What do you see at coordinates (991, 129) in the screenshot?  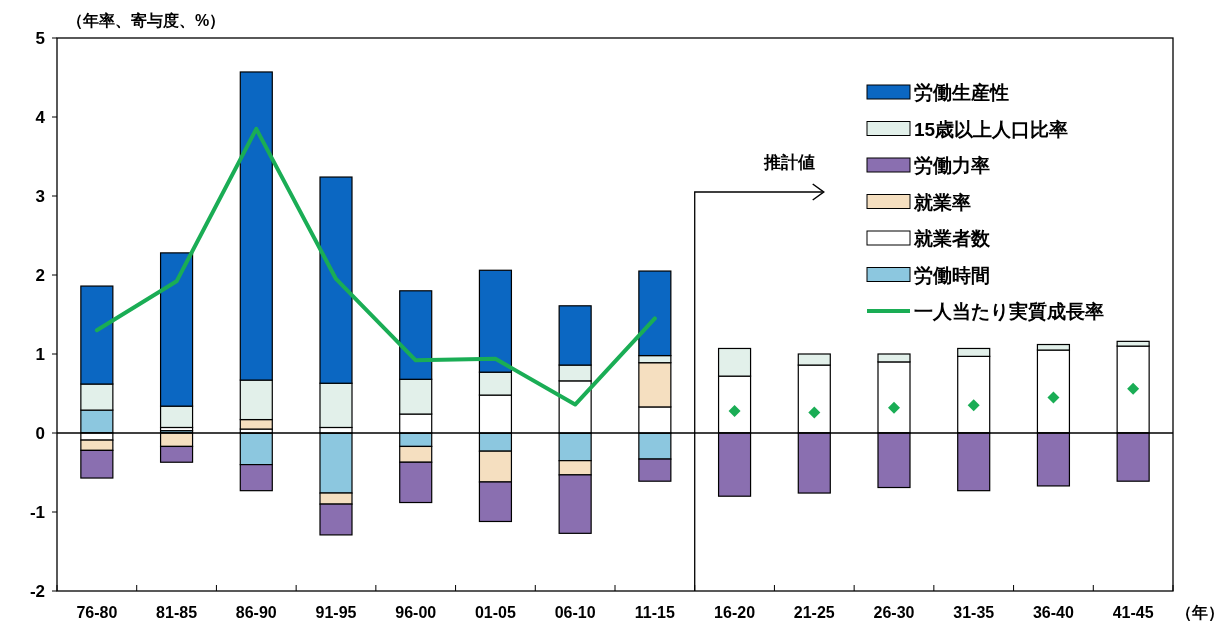 I see `legend-label: 15歳以上人口比率` at bounding box center [991, 129].